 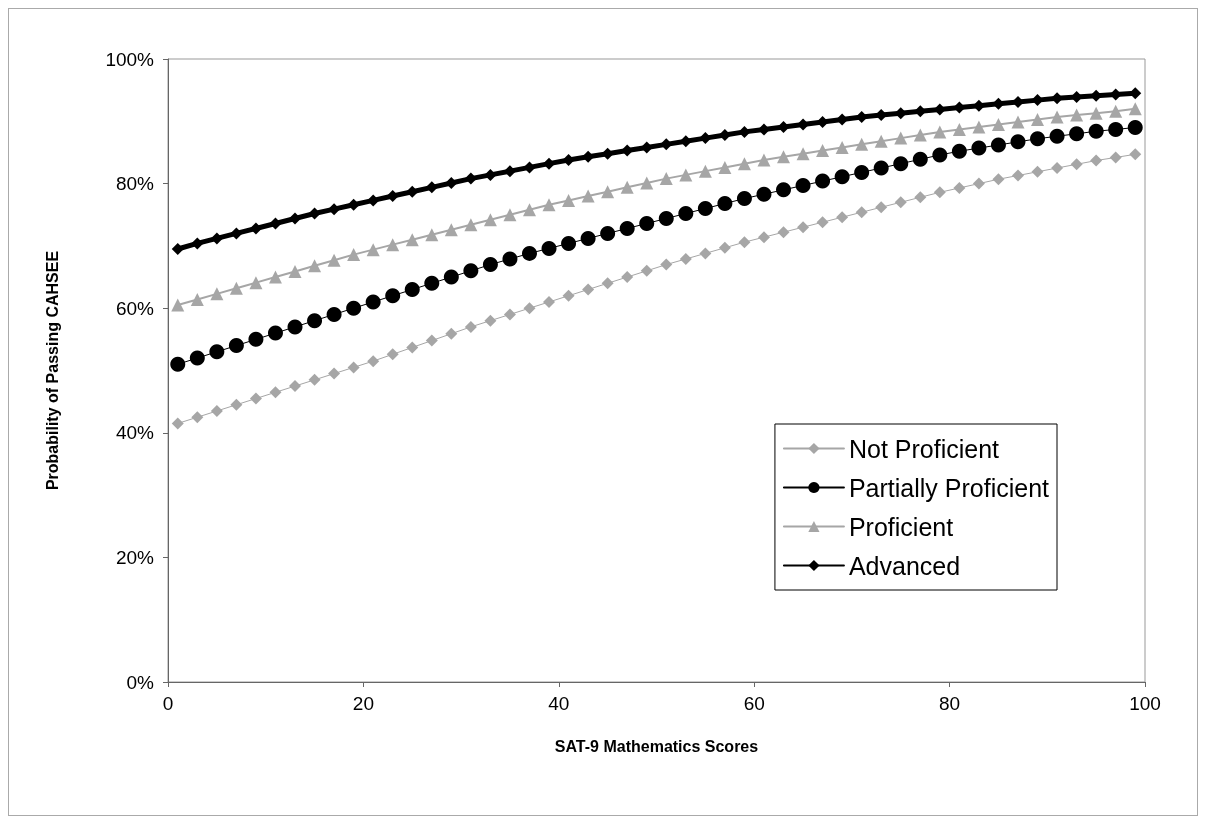 What do you see at coordinates (950, 703) in the screenshot?
I see `x-tick-label: 80` at bounding box center [950, 703].